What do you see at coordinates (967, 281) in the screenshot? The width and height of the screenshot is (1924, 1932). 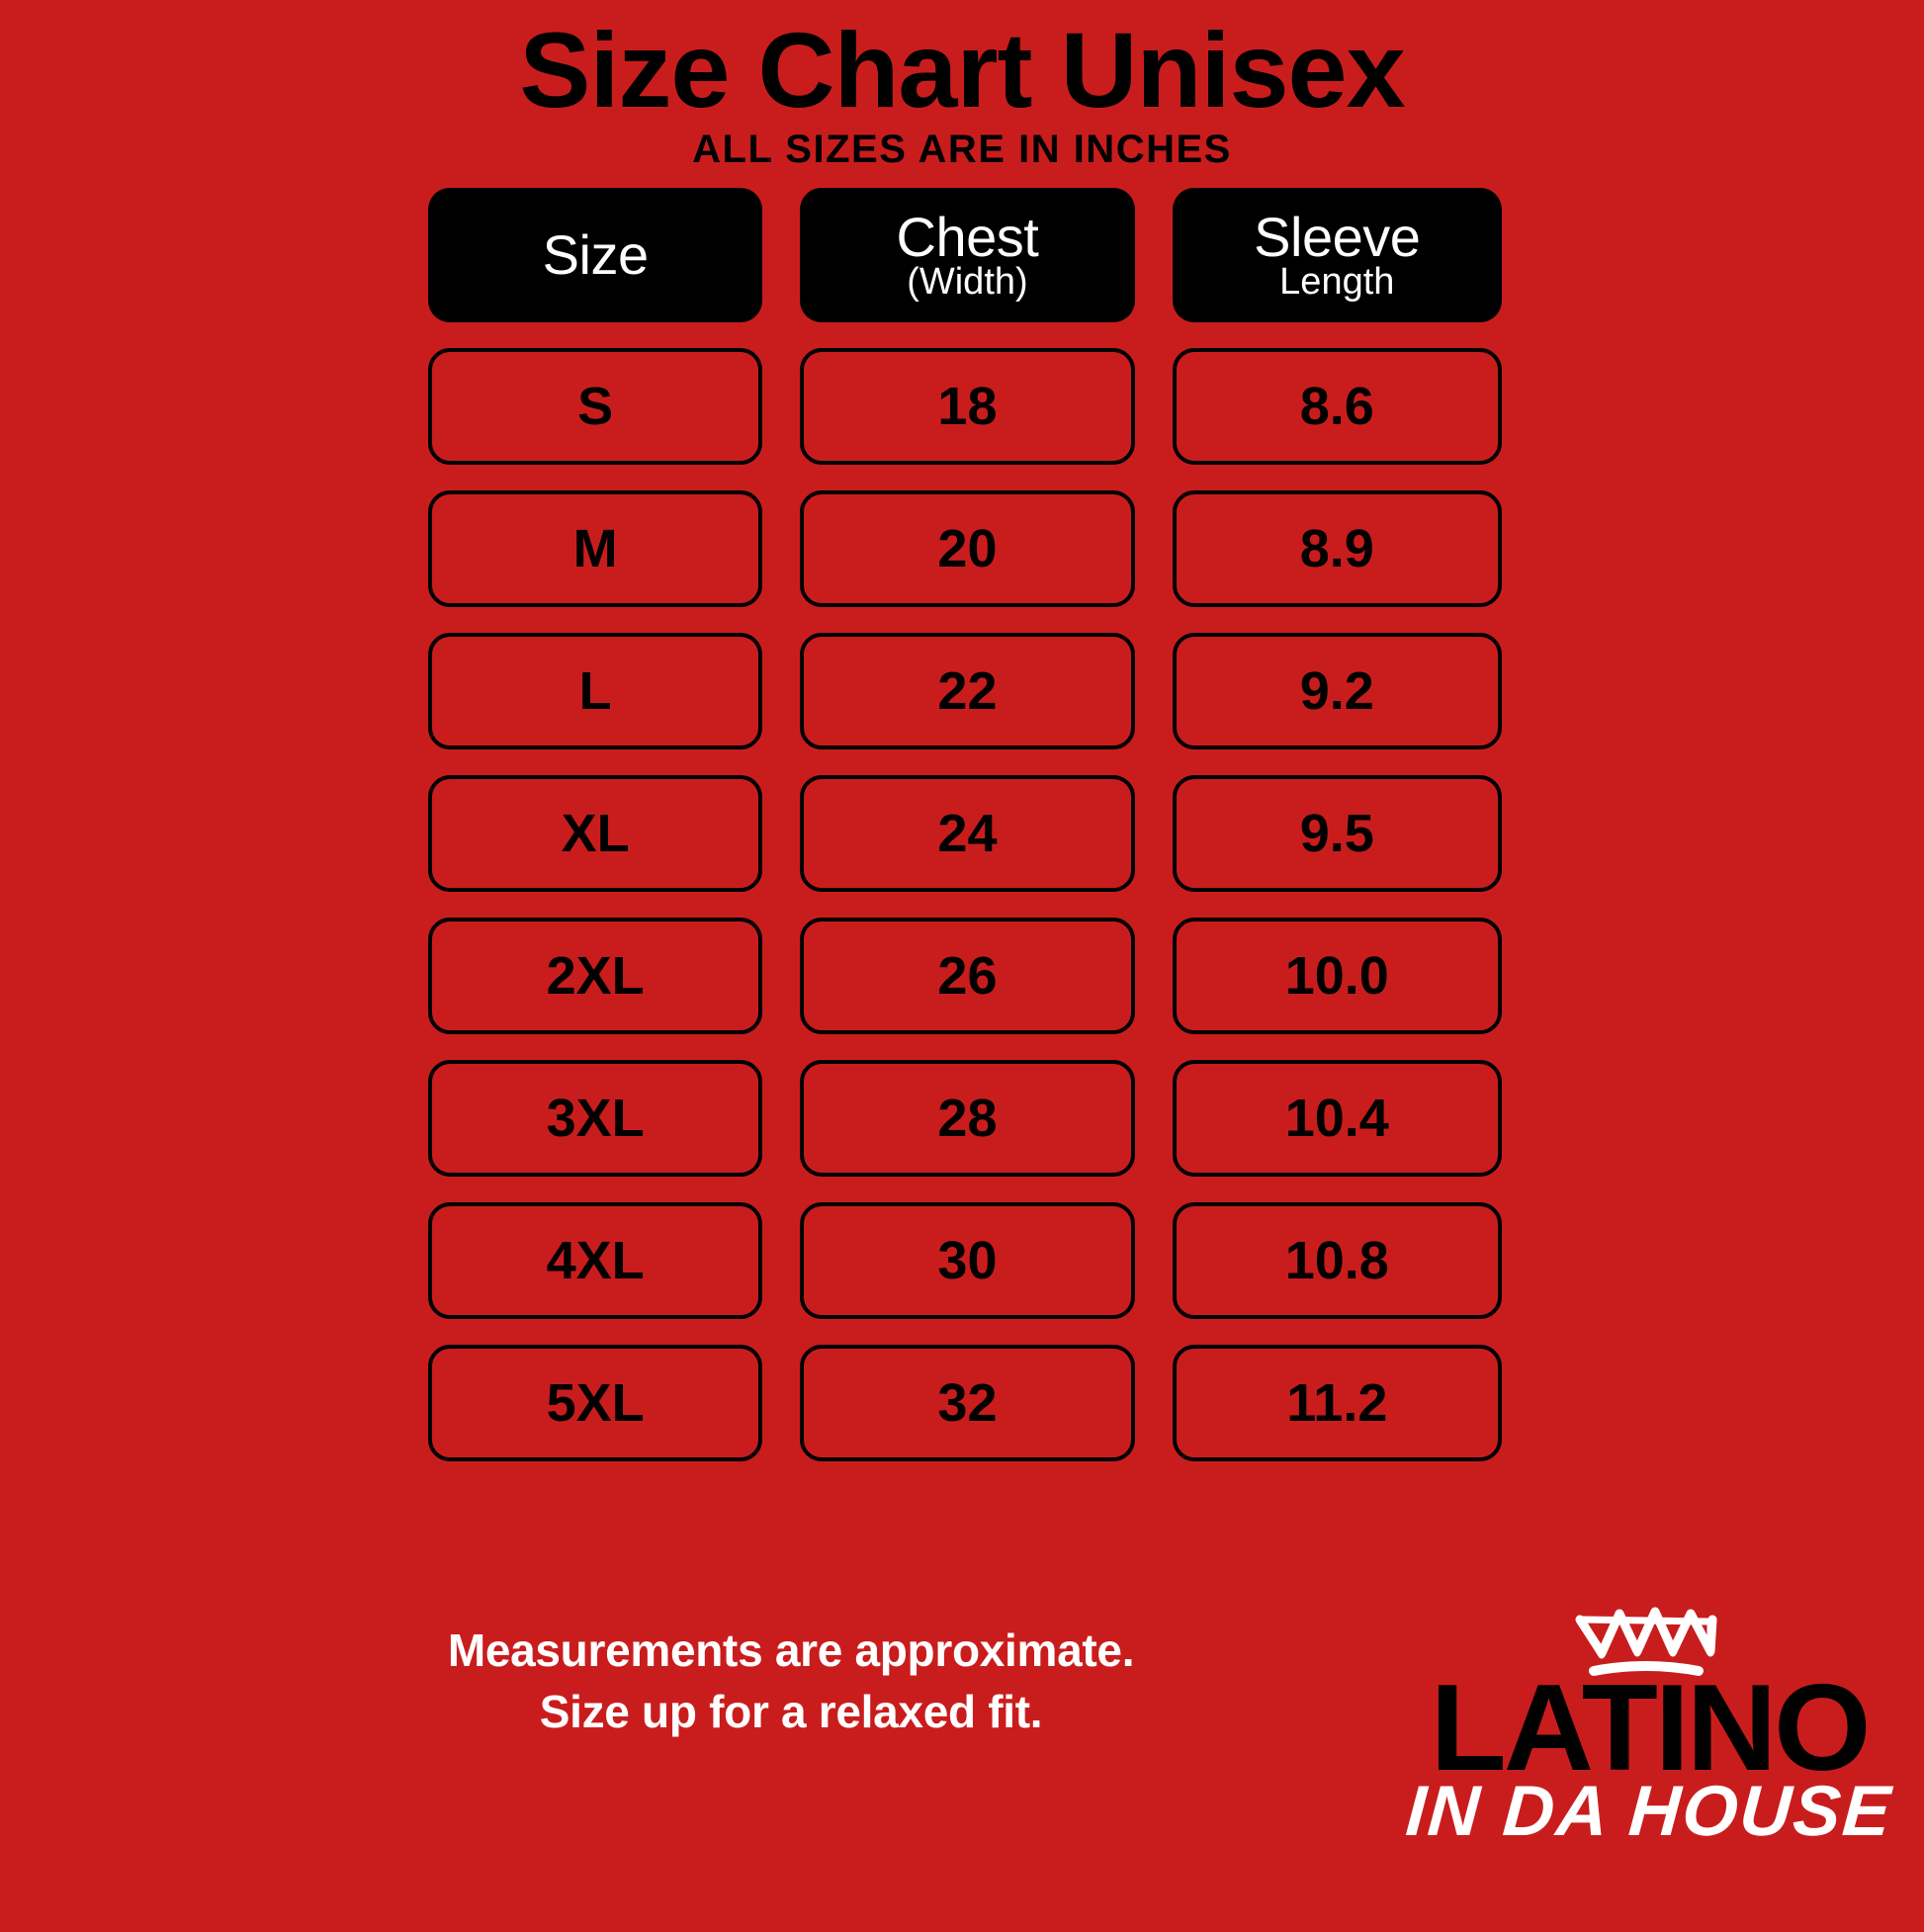 I see `column-header-chest-sublabel: (Width)` at bounding box center [967, 281].